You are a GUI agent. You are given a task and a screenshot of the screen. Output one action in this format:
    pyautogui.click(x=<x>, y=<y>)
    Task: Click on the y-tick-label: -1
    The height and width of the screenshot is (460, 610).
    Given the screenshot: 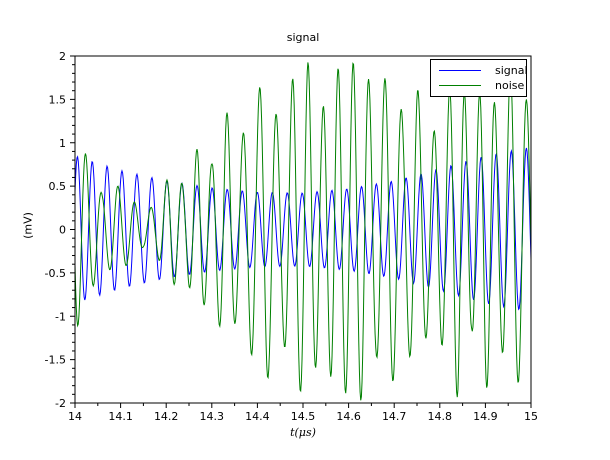 What is the action you would take?
    pyautogui.click(x=60, y=316)
    